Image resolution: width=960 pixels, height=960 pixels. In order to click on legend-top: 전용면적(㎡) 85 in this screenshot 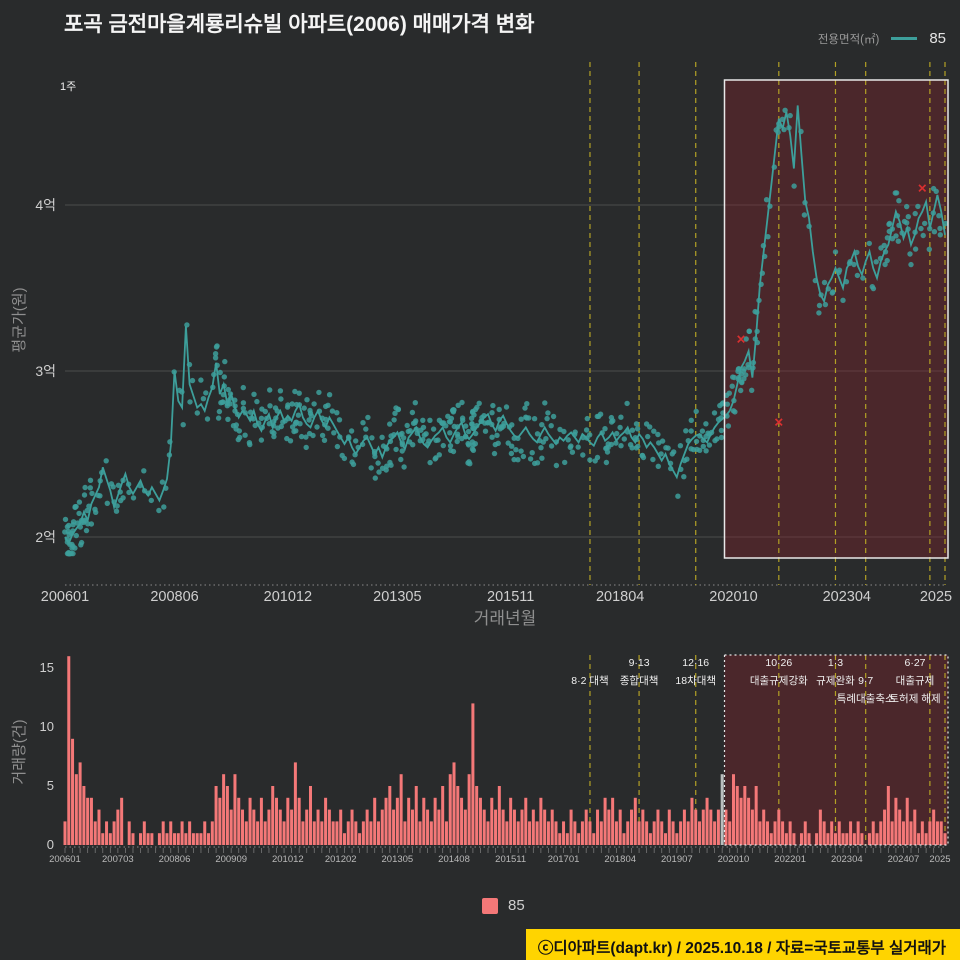, I will do `click(882, 38)`.